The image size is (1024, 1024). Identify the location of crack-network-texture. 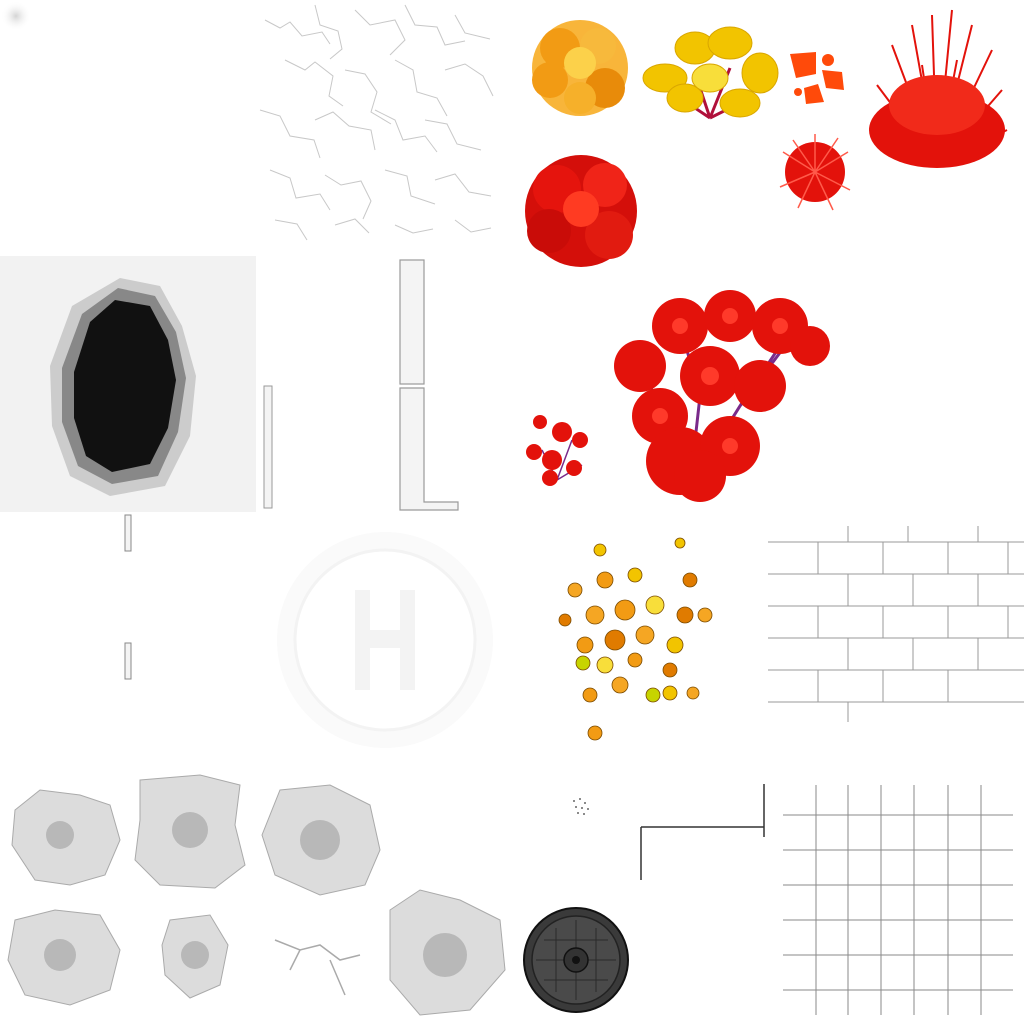
(376, 122).